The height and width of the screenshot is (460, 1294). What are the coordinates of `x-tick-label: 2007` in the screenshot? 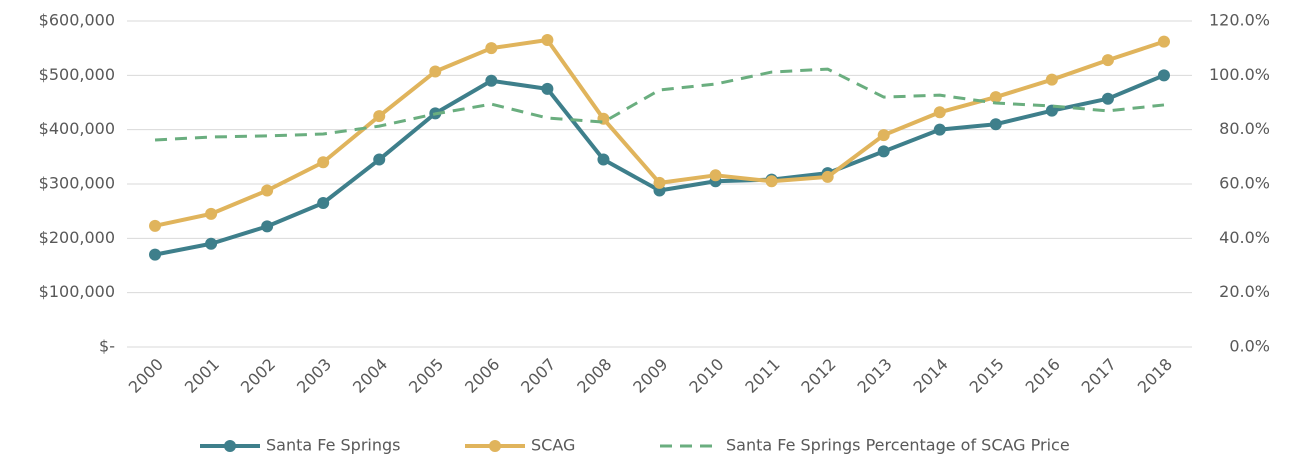 It's located at (538, 376).